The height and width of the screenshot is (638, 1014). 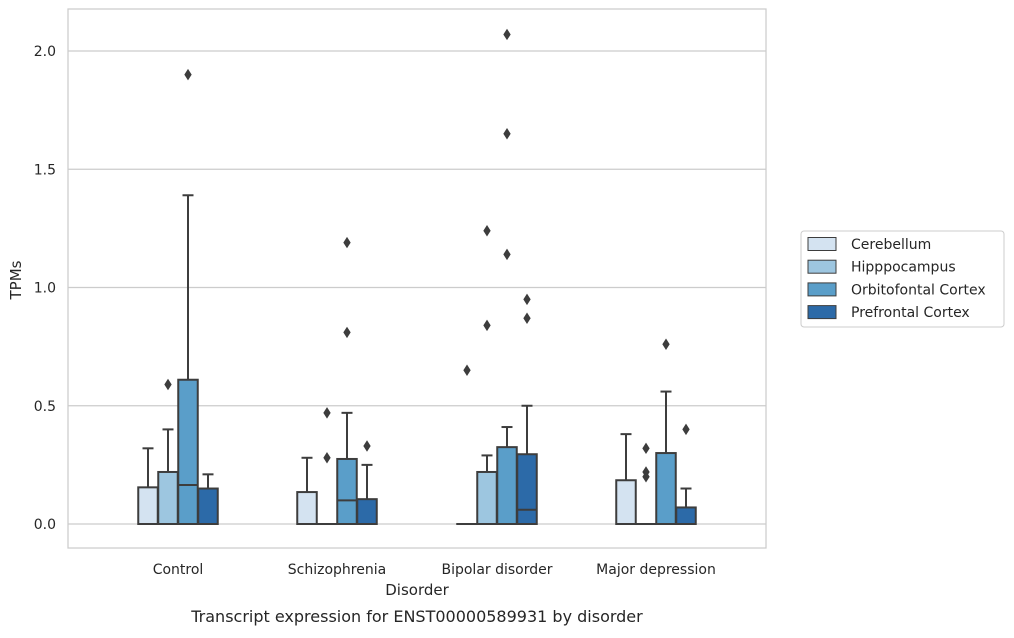 I want to click on x-tick-label: Schizophrenia, so click(x=337, y=570).